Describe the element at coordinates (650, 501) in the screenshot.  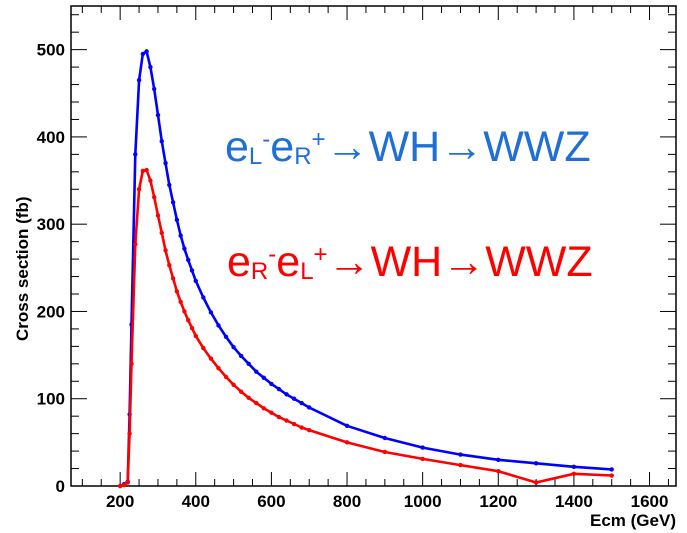
I see `x-tick-label: 1600` at that location.